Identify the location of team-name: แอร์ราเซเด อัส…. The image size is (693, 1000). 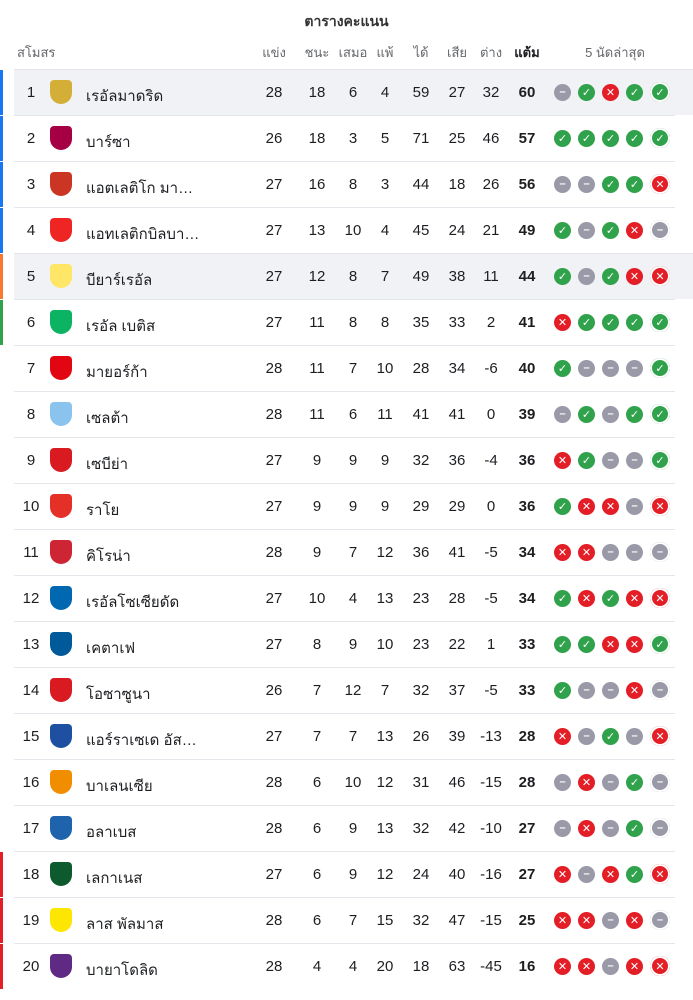
(141, 740).